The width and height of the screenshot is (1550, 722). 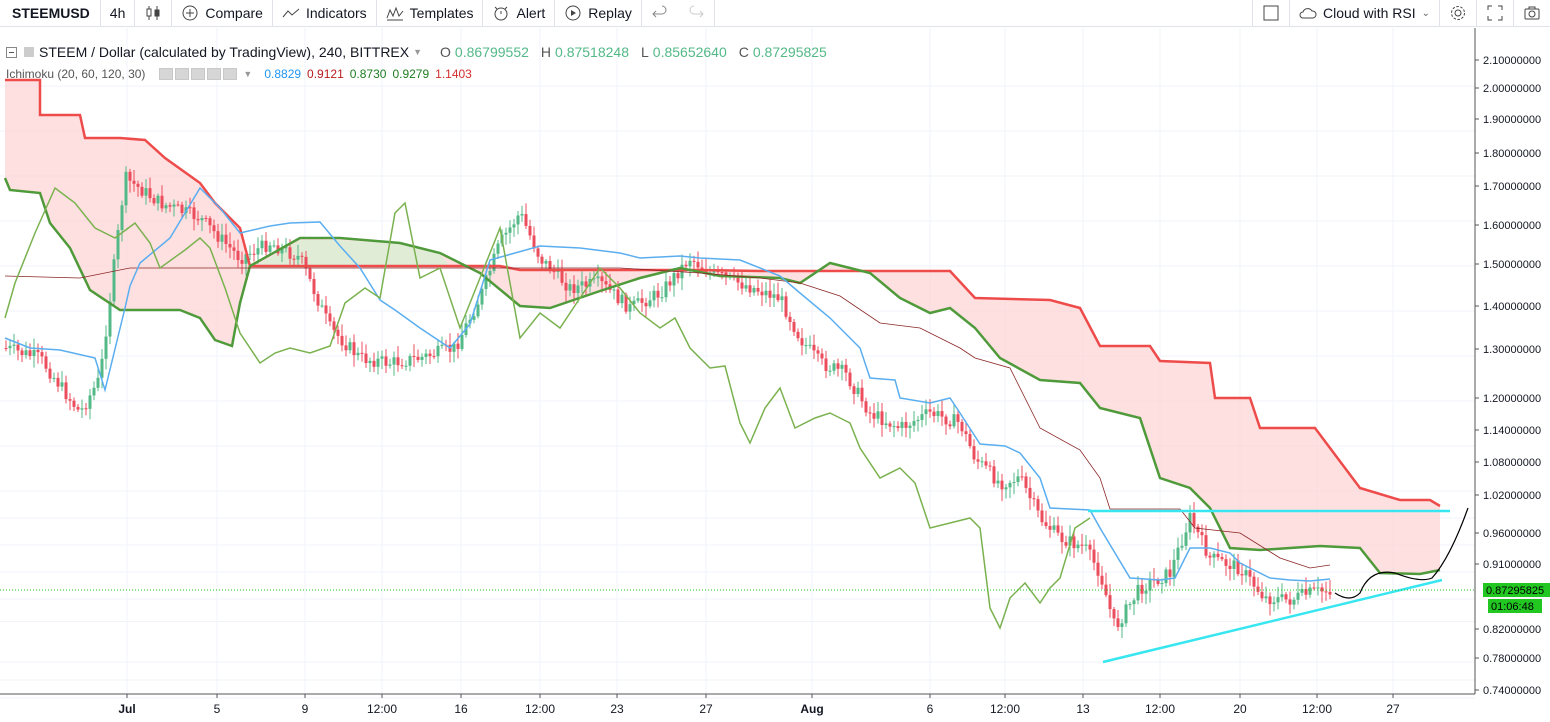 I want to click on redo-button, so click(x=696, y=13).